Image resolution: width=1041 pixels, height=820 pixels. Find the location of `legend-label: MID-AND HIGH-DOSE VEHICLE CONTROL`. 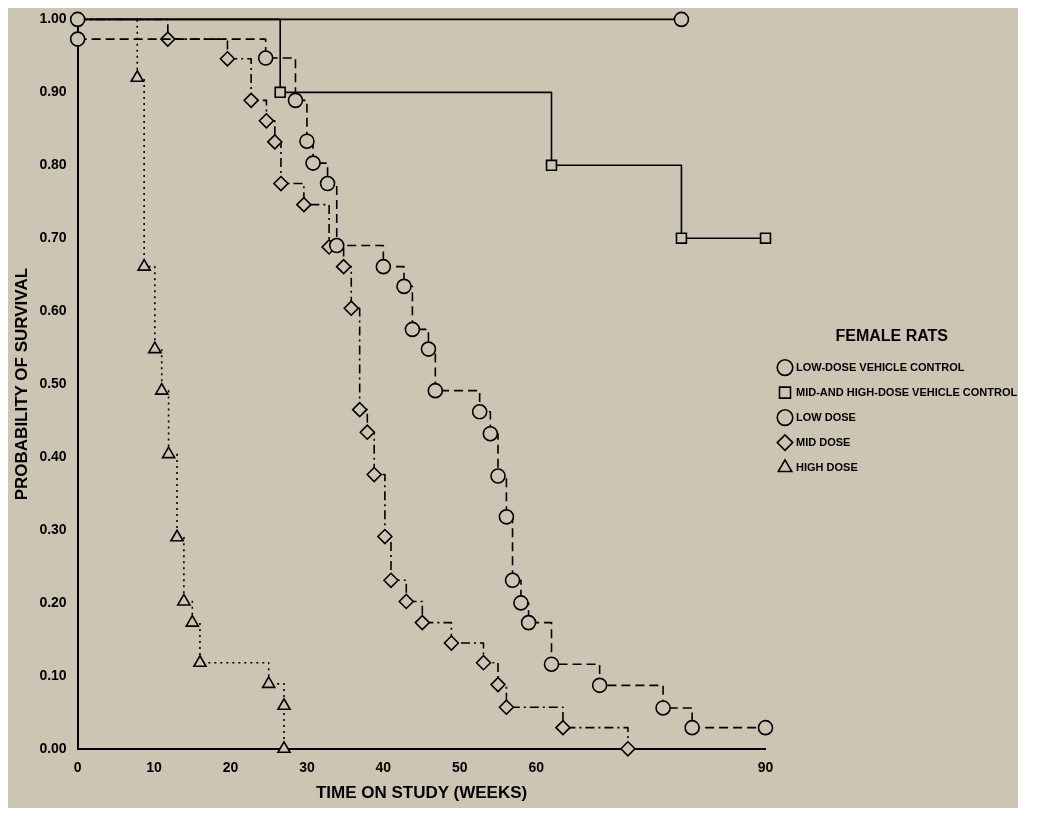

legend-label: MID-AND HIGH-DOSE VEHICLE CONTROL is located at coordinates (907, 391).